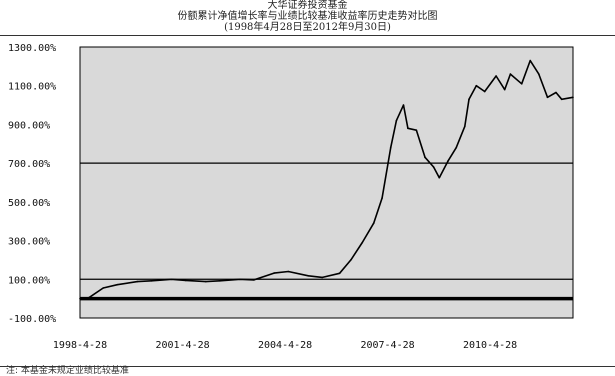 Image resolution: width=615 pixels, height=376 pixels. I want to click on y-tick-label: 300.00%, so click(29, 242).